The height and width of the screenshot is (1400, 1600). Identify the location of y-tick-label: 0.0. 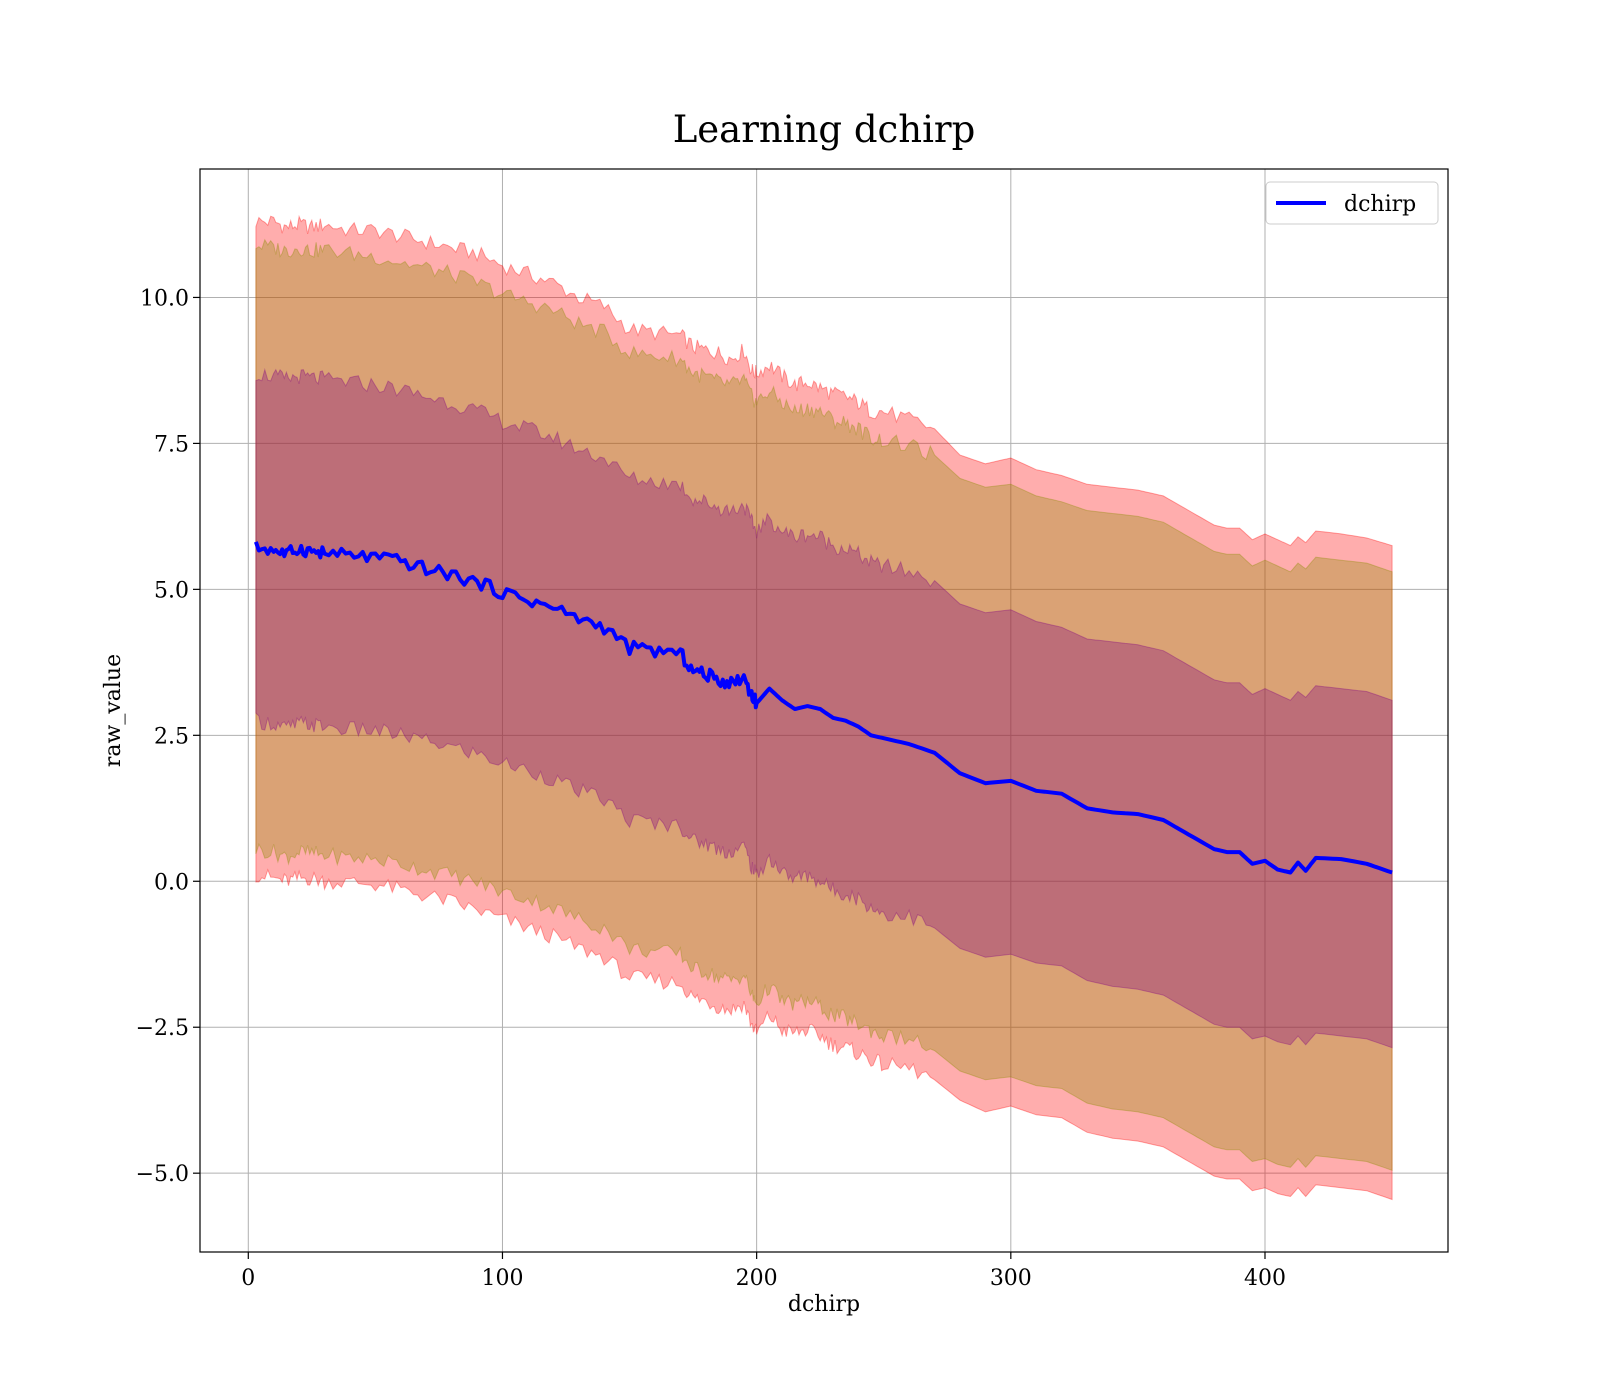
(171, 882).